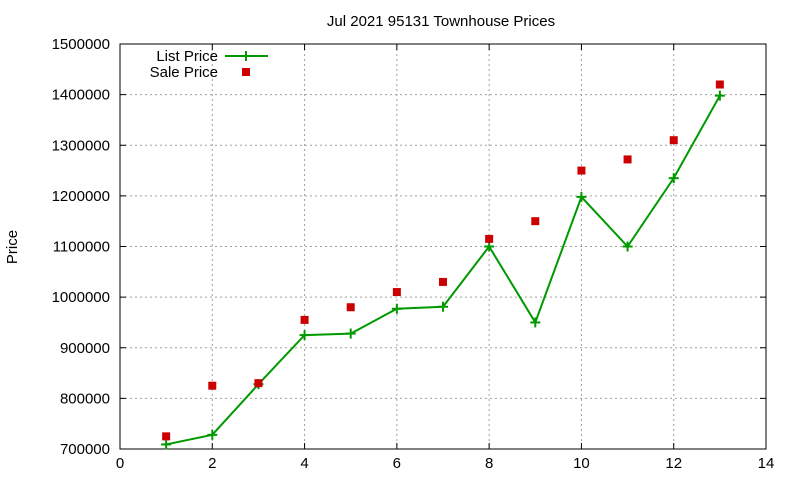 The image size is (800, 480). I want to click on x-tick-label: 4, so click(304, 463).